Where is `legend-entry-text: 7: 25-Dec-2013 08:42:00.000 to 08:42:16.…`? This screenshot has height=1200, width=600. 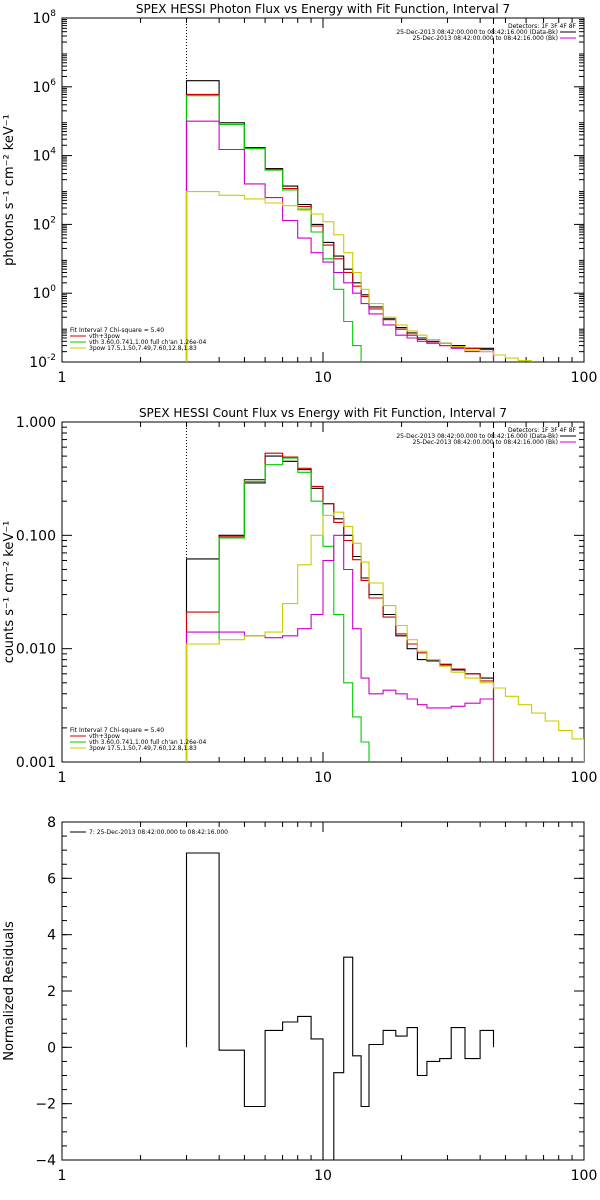 legend-entry-text: 7: 25-Dec-2013 08:42:00.000 to 08:42:16.… is located at coordinates (158, 832).